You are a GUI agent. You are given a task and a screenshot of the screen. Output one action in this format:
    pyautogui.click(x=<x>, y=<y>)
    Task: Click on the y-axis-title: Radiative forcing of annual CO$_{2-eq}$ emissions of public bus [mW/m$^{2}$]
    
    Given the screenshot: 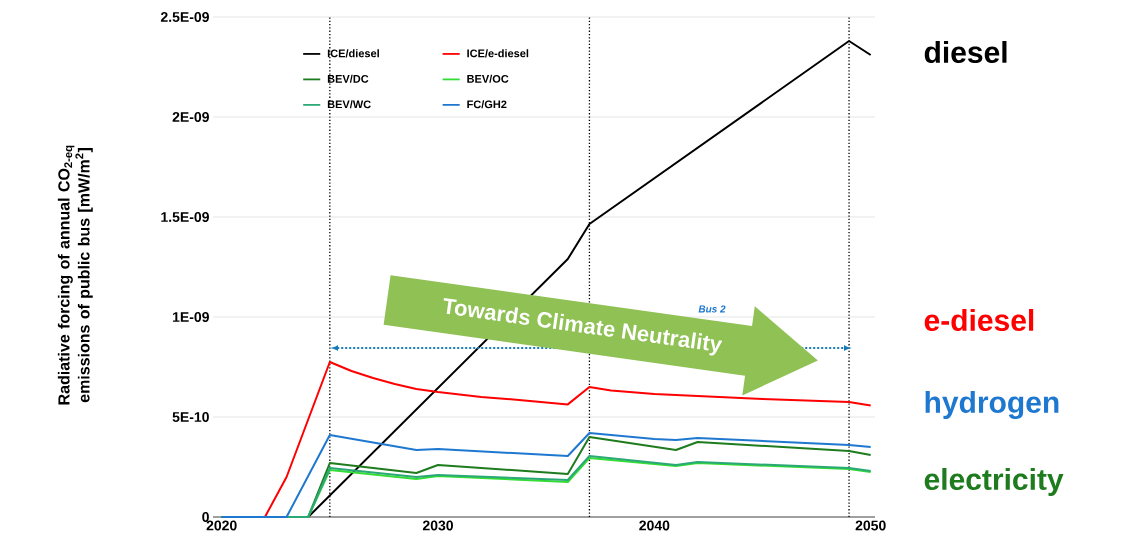 What is the action you would take?
    pyautogui.click(x=75, y=275)
    